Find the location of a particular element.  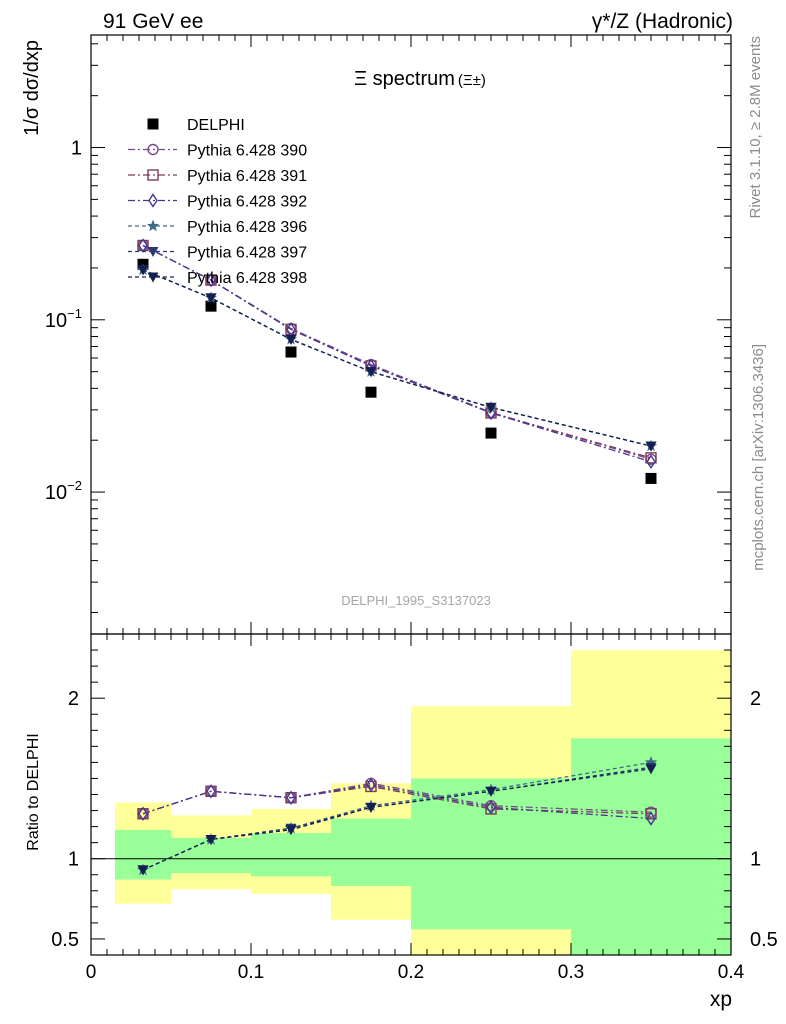

y-tick-label: 10⁻¹ is located at coordinates (63, 319).